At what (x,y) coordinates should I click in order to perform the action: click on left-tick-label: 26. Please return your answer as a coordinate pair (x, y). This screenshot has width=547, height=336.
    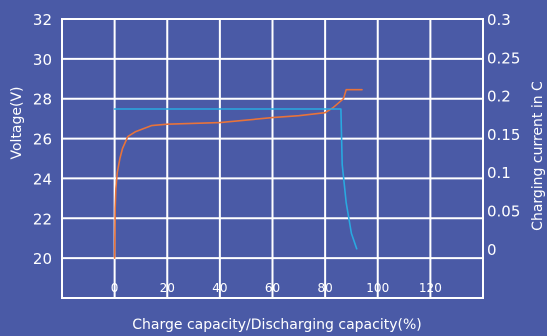
    Looking at the image, I should click on (42, 140).